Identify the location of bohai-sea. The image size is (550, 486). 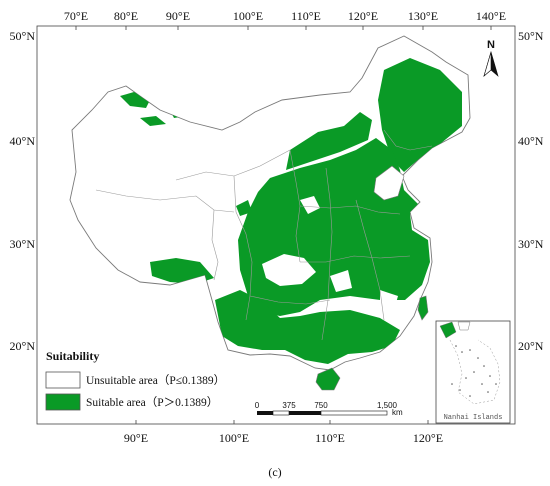
(389, 183).